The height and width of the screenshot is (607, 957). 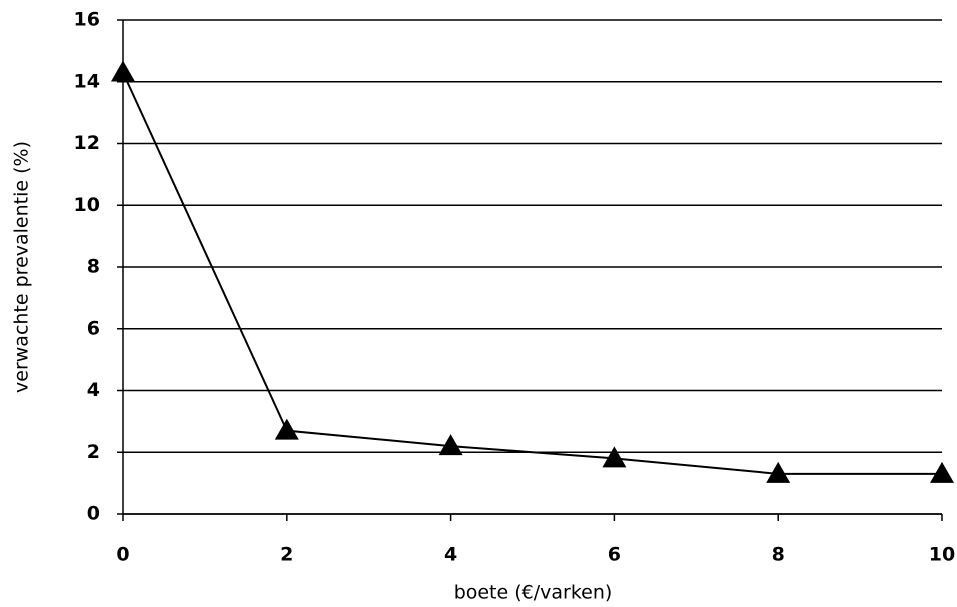 I want to click on y-tick-label: 16, so click(x=87, y=20).